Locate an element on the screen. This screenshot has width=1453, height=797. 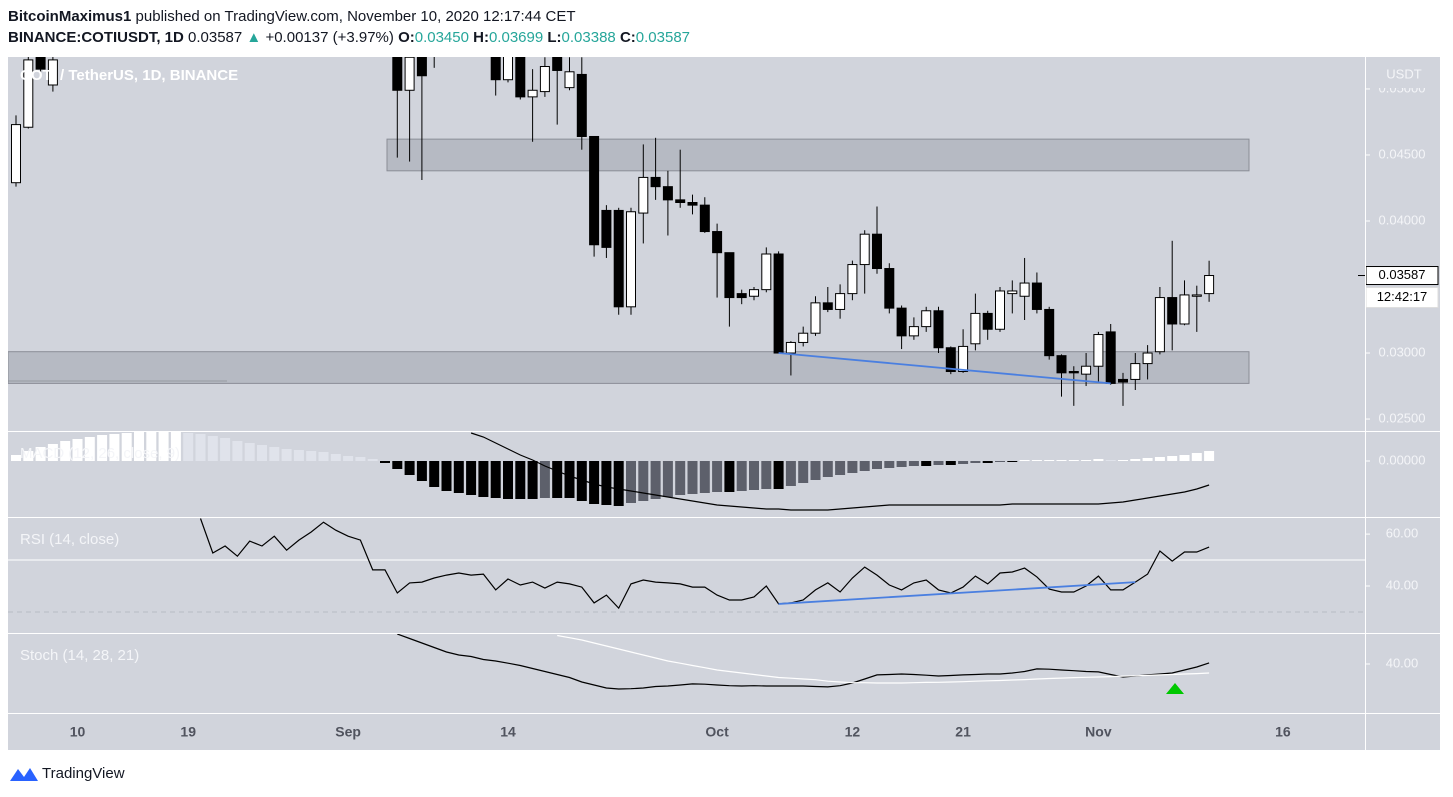
last-price-label: 0.03587 is located at coordinates (1402, 274).